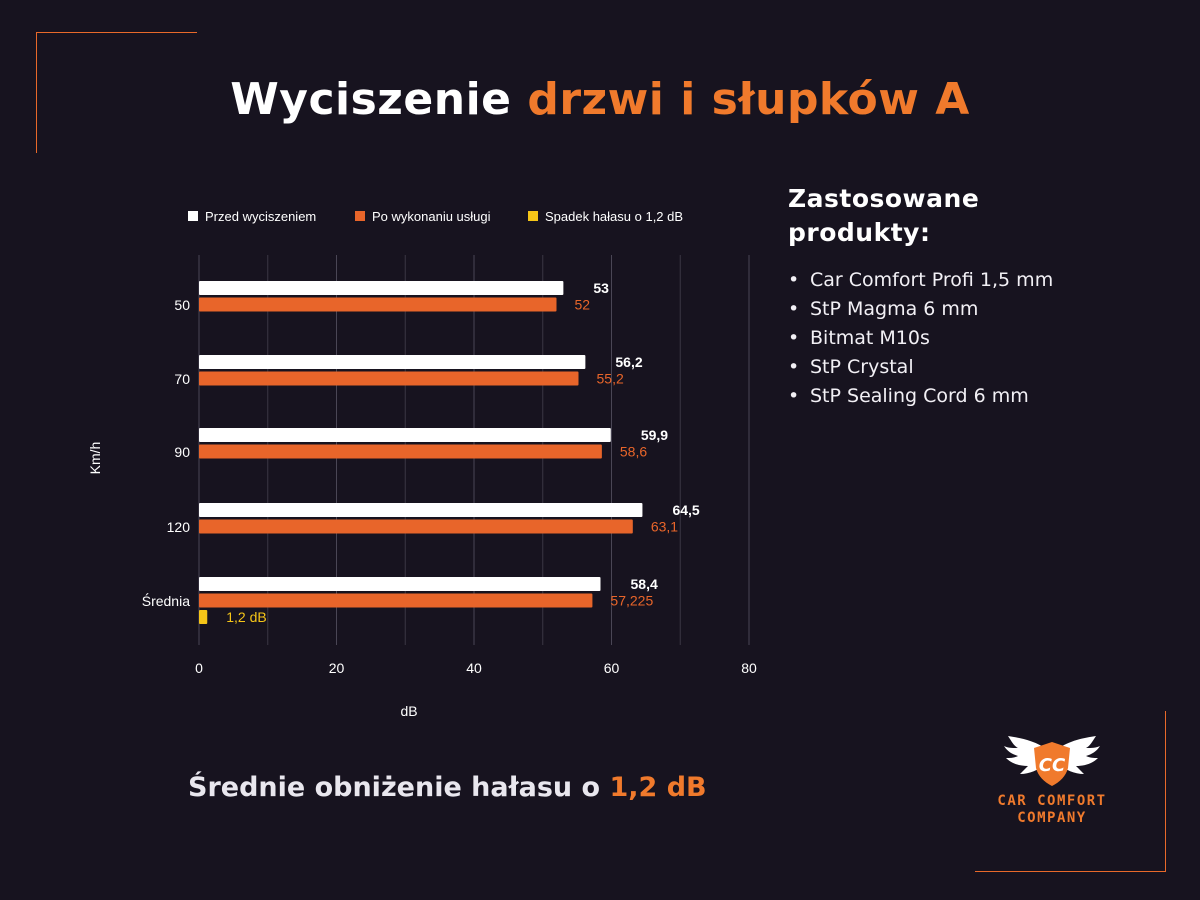 The height and width of the screenshot is (900, 1200). I want to click on data-label: 57,225, so click(631, 601).